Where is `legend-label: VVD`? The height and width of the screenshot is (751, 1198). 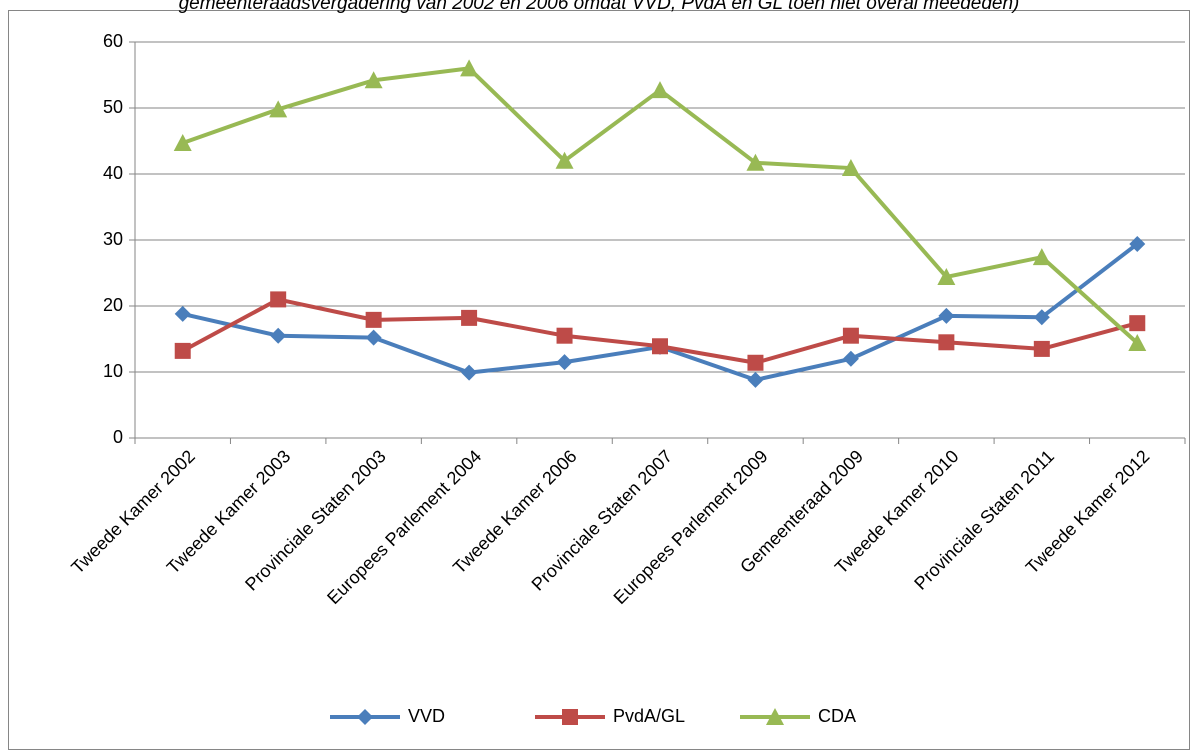
legend-label: VVD is located at coordinates (426, 716).